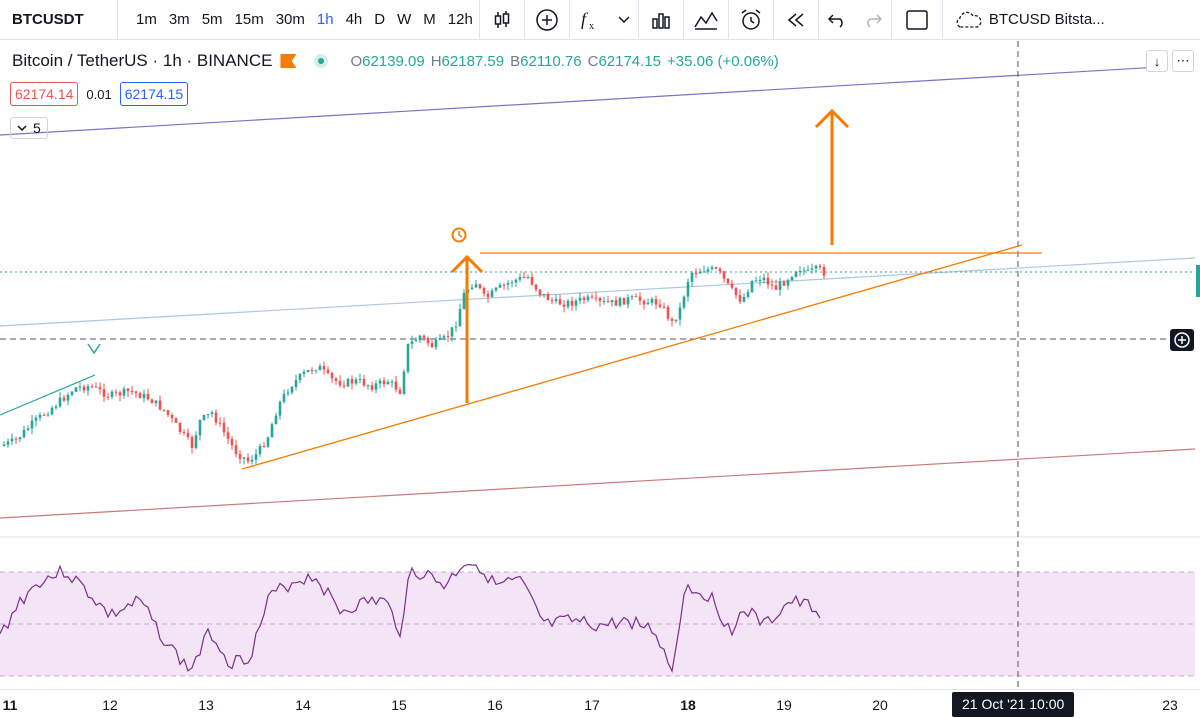 This screenshot has width=1200, height=718. I want to click on alert-clock-hands, so click(460, 234).